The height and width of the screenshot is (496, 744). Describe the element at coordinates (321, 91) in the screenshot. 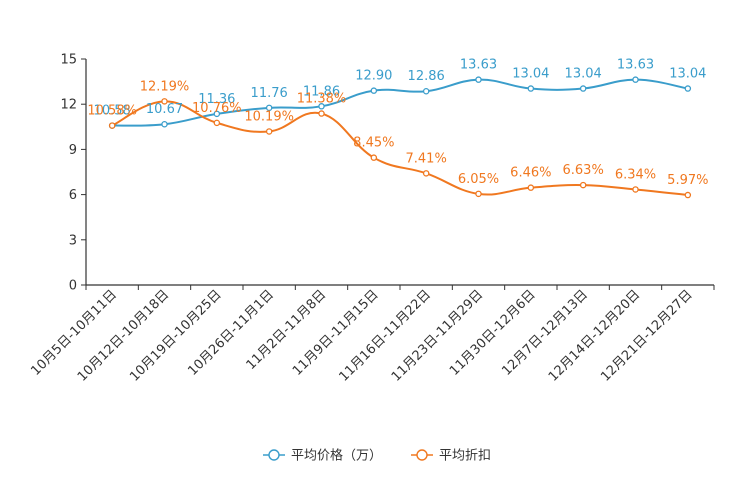

I see `data-label: 11.86` at that location.